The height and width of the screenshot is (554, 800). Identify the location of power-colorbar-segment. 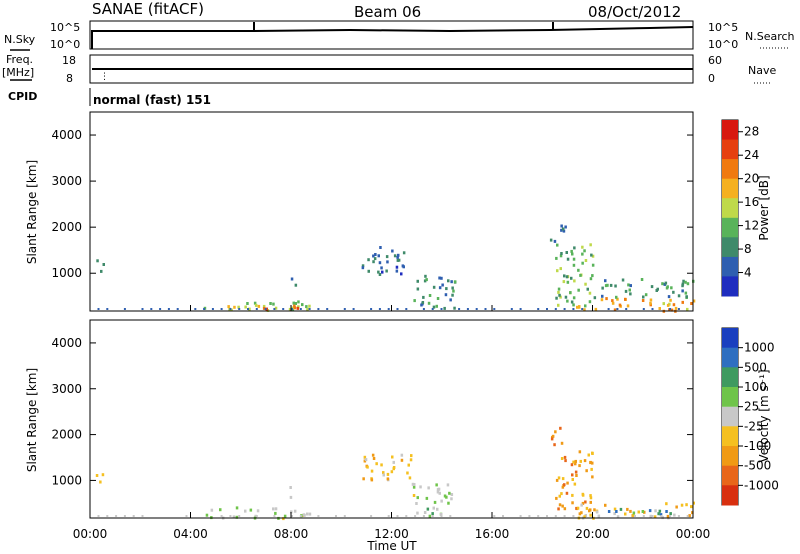
(730, 286).